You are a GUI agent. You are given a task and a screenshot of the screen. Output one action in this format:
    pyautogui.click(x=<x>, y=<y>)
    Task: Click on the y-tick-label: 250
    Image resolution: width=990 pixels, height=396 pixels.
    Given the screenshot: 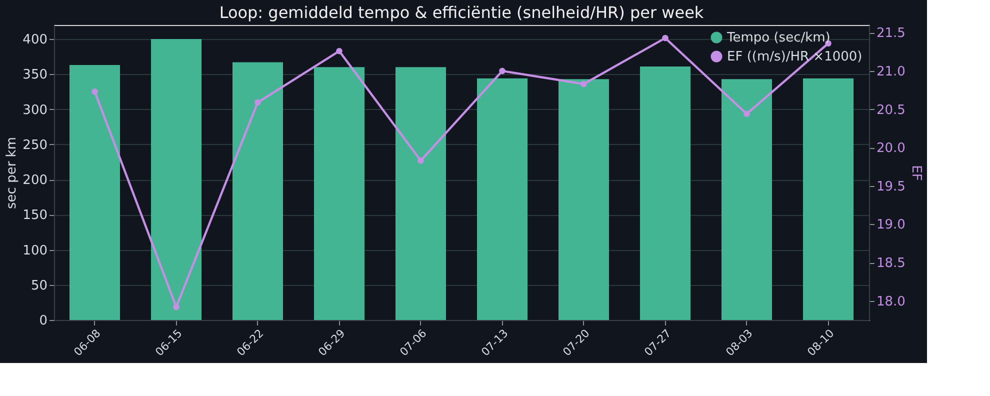 What is the action you would take?
    pyautogui.click(x=35, y=145)
    